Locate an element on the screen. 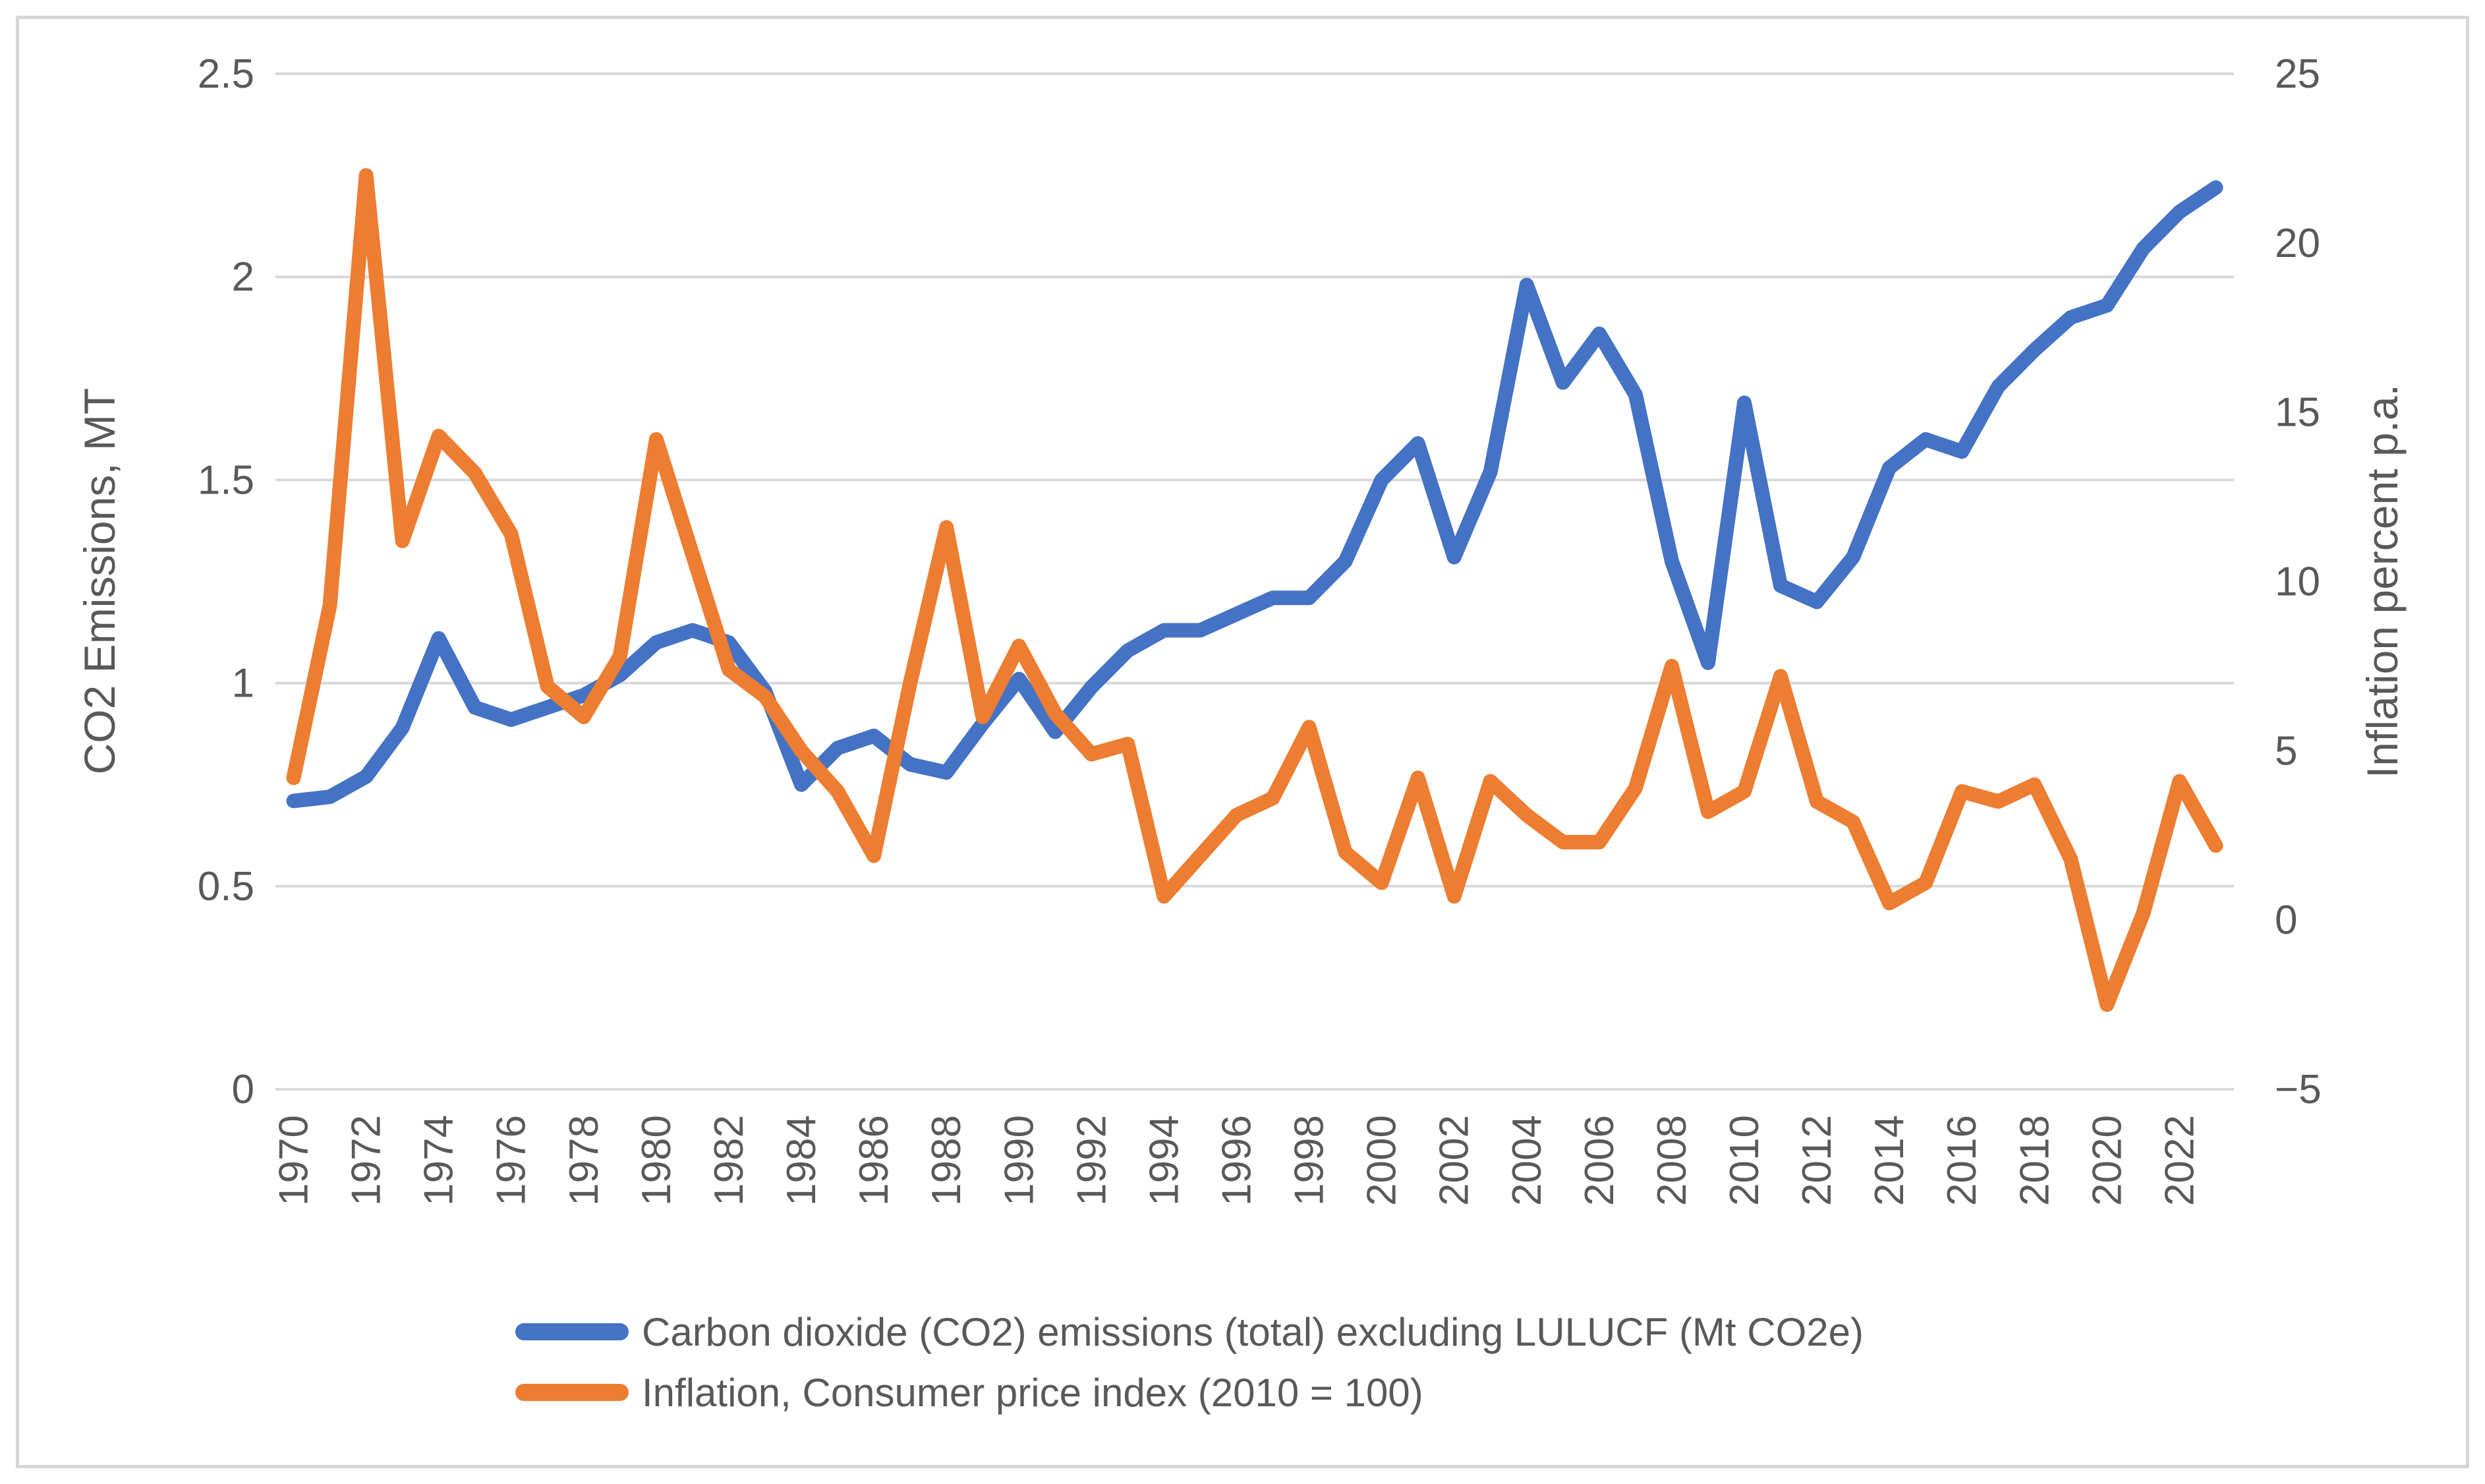 This screenshot has height=1484, width=2485. x-tick-label: 1972 is located at coordinates (366, 1160).